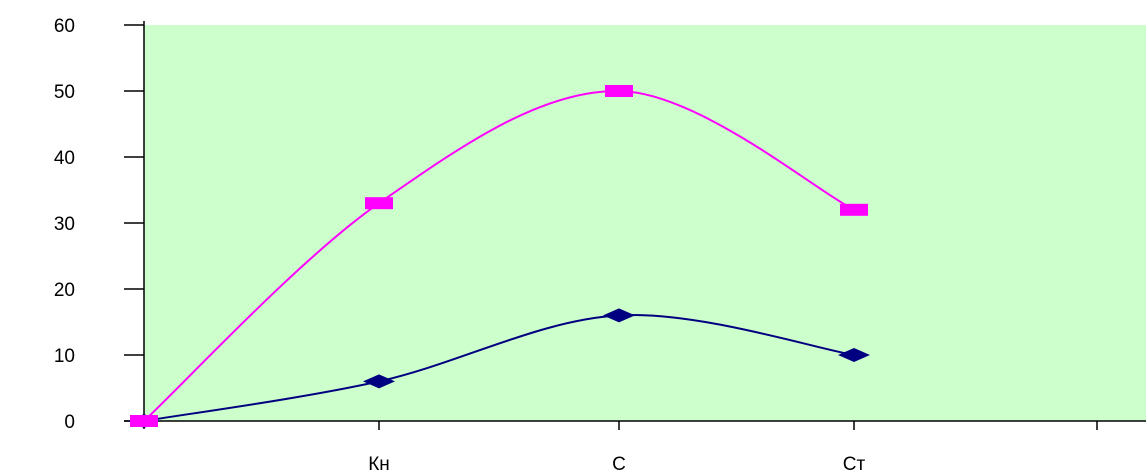 Image resolution: width=1146 pixels, height=475 pixels. Describe the element at coordinates (69, 422) in the screenshot. I see `y-tick-label: 0` at that location.